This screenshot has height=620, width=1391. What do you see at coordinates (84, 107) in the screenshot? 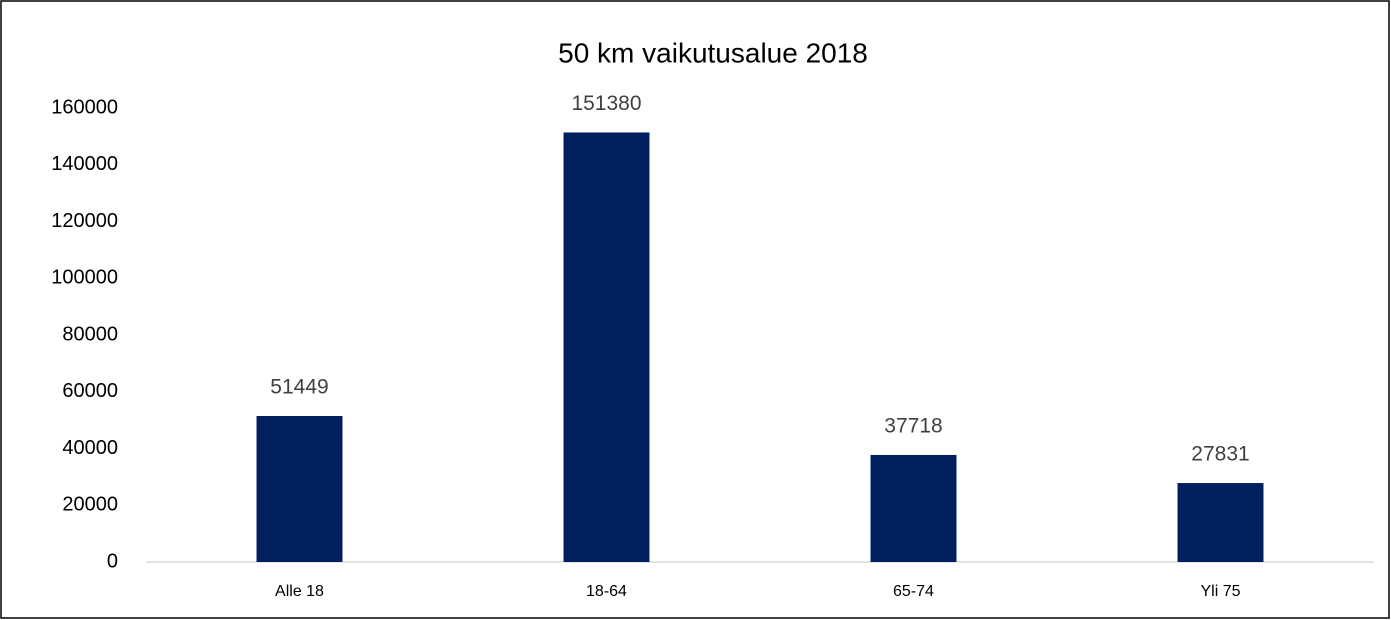
I see `y-tick-label: 160000` at bounding box center [84, 107].